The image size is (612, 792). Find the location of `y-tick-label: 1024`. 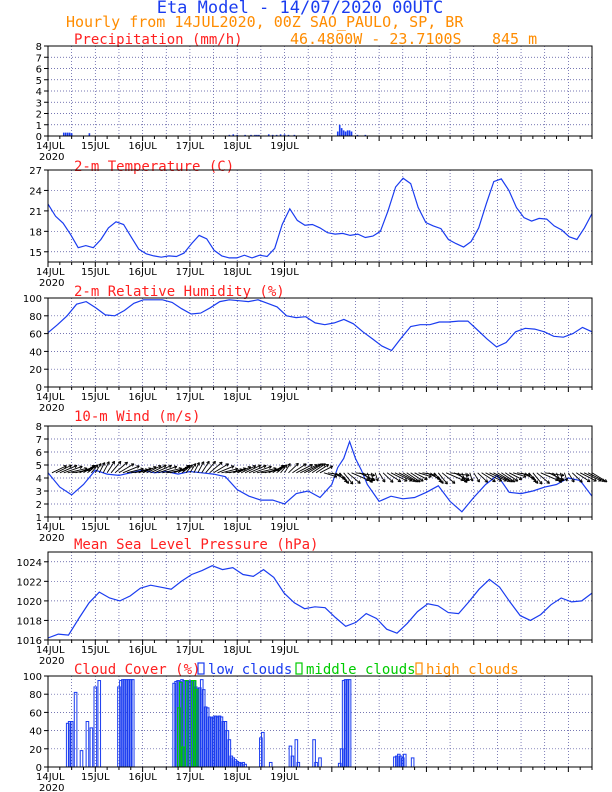

y-tick-label: 1024 is located at coordinates (29, 563).